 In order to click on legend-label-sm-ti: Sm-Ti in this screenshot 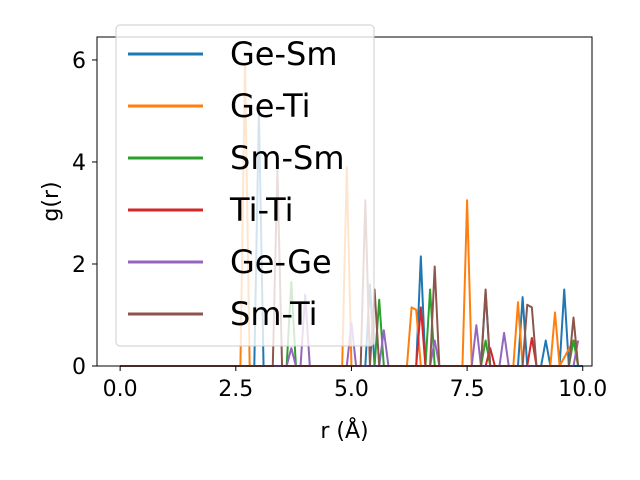, I will do `click(274, 314)`.